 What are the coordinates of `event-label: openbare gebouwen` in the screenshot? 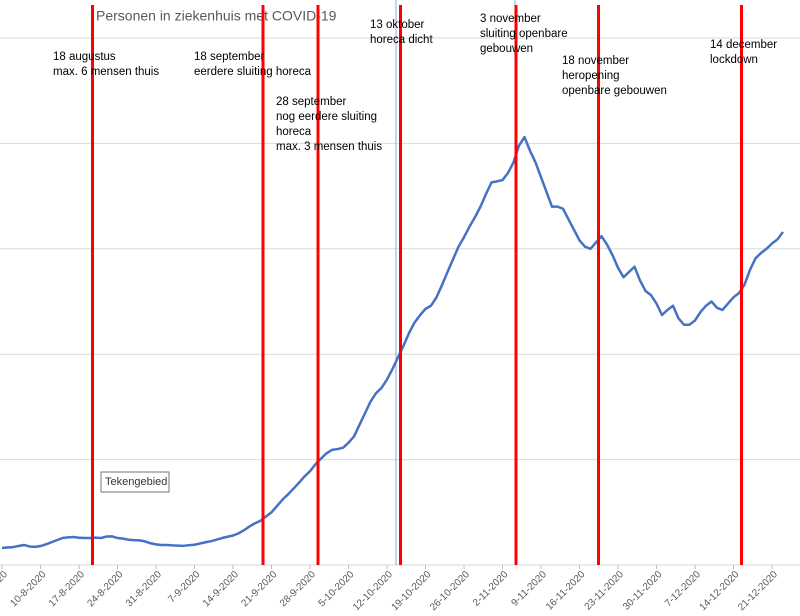 It's located at (614, 91).